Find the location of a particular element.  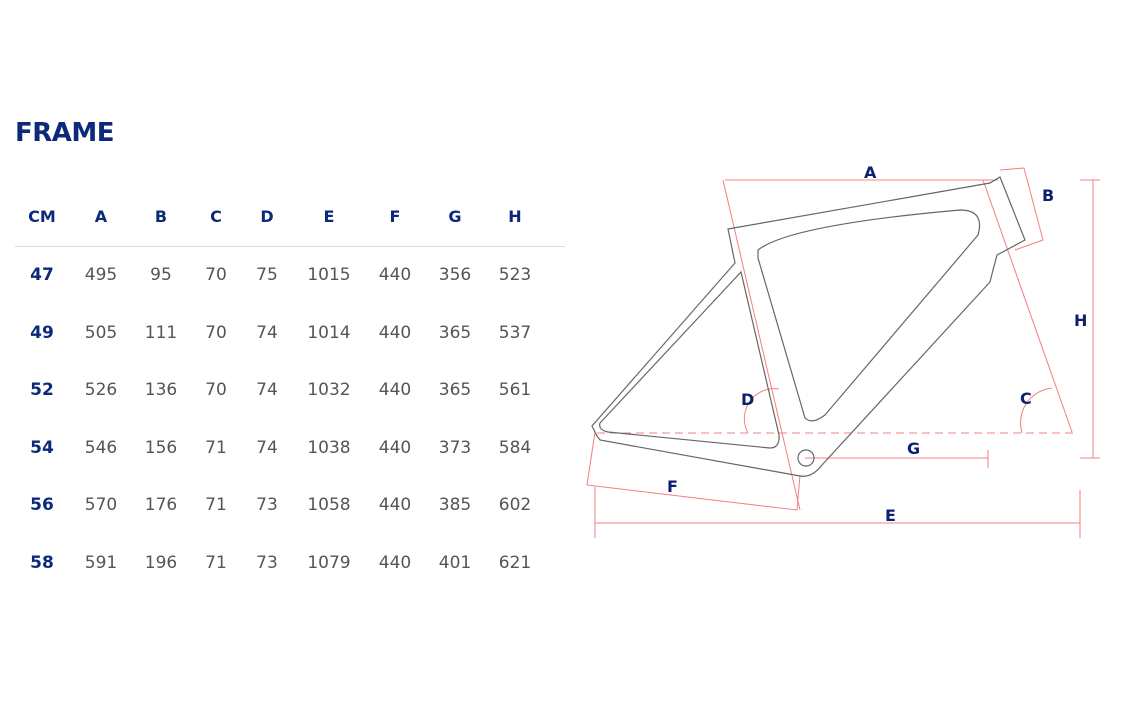

table-cell: 523 is located at coordinates (515, 275).